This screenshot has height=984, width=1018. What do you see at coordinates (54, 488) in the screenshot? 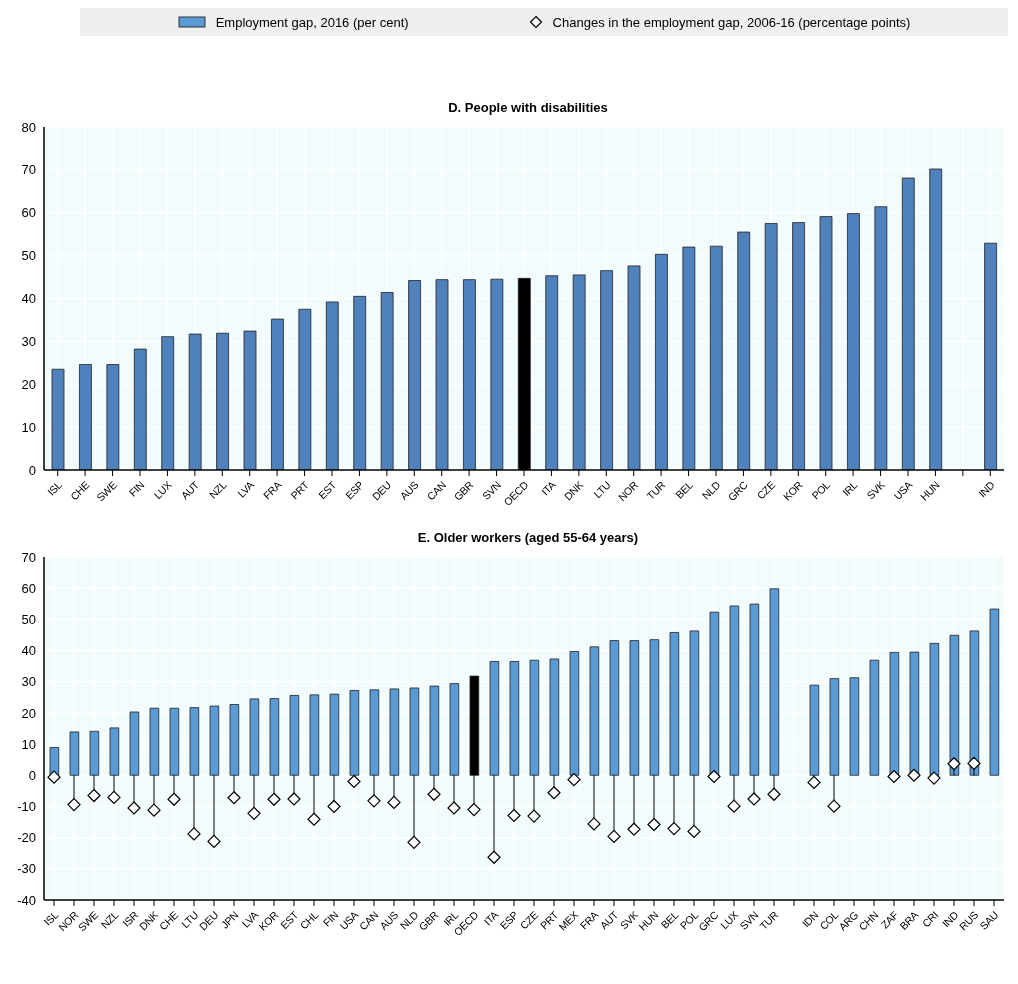
I see `x-tick-label: ISL` at bounding box center [54, 488].